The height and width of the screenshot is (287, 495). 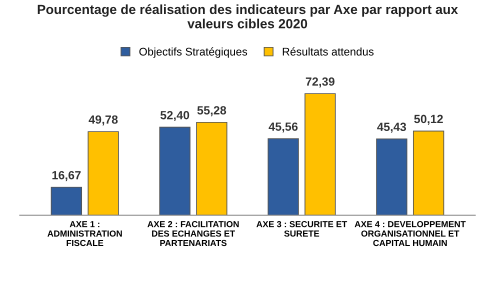 I want to click on chart-title: Pourcentage de réalisation des indicateurs par Axe par rapport aux valeurs cibles 2020, so click(x=248, y=16).